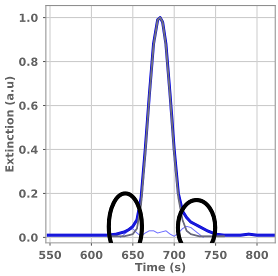 The width and height of the screenshot is (278, 276). Describe the element at coordinates (28, 193) in the screenshot. I see `y-tick-label: 0.2` at that location.